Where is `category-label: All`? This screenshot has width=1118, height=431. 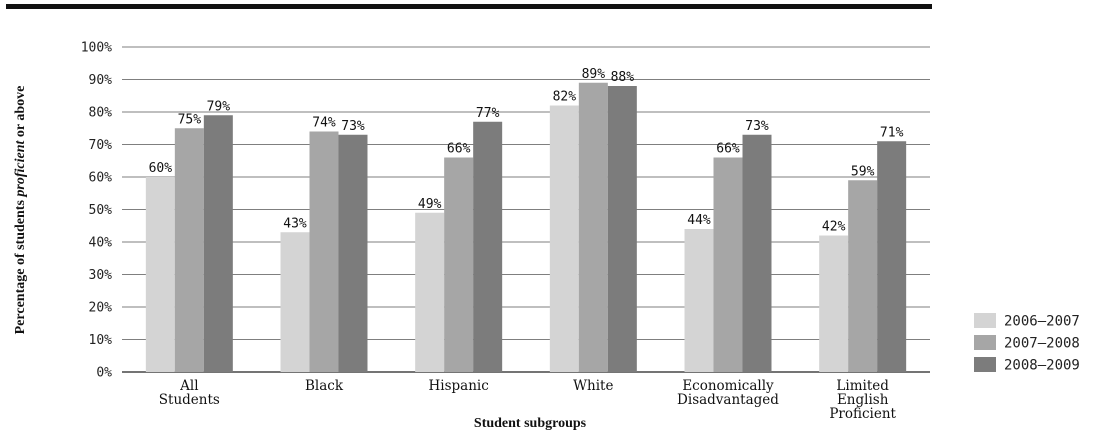
category-label: All is located at coordinates (188, 386).